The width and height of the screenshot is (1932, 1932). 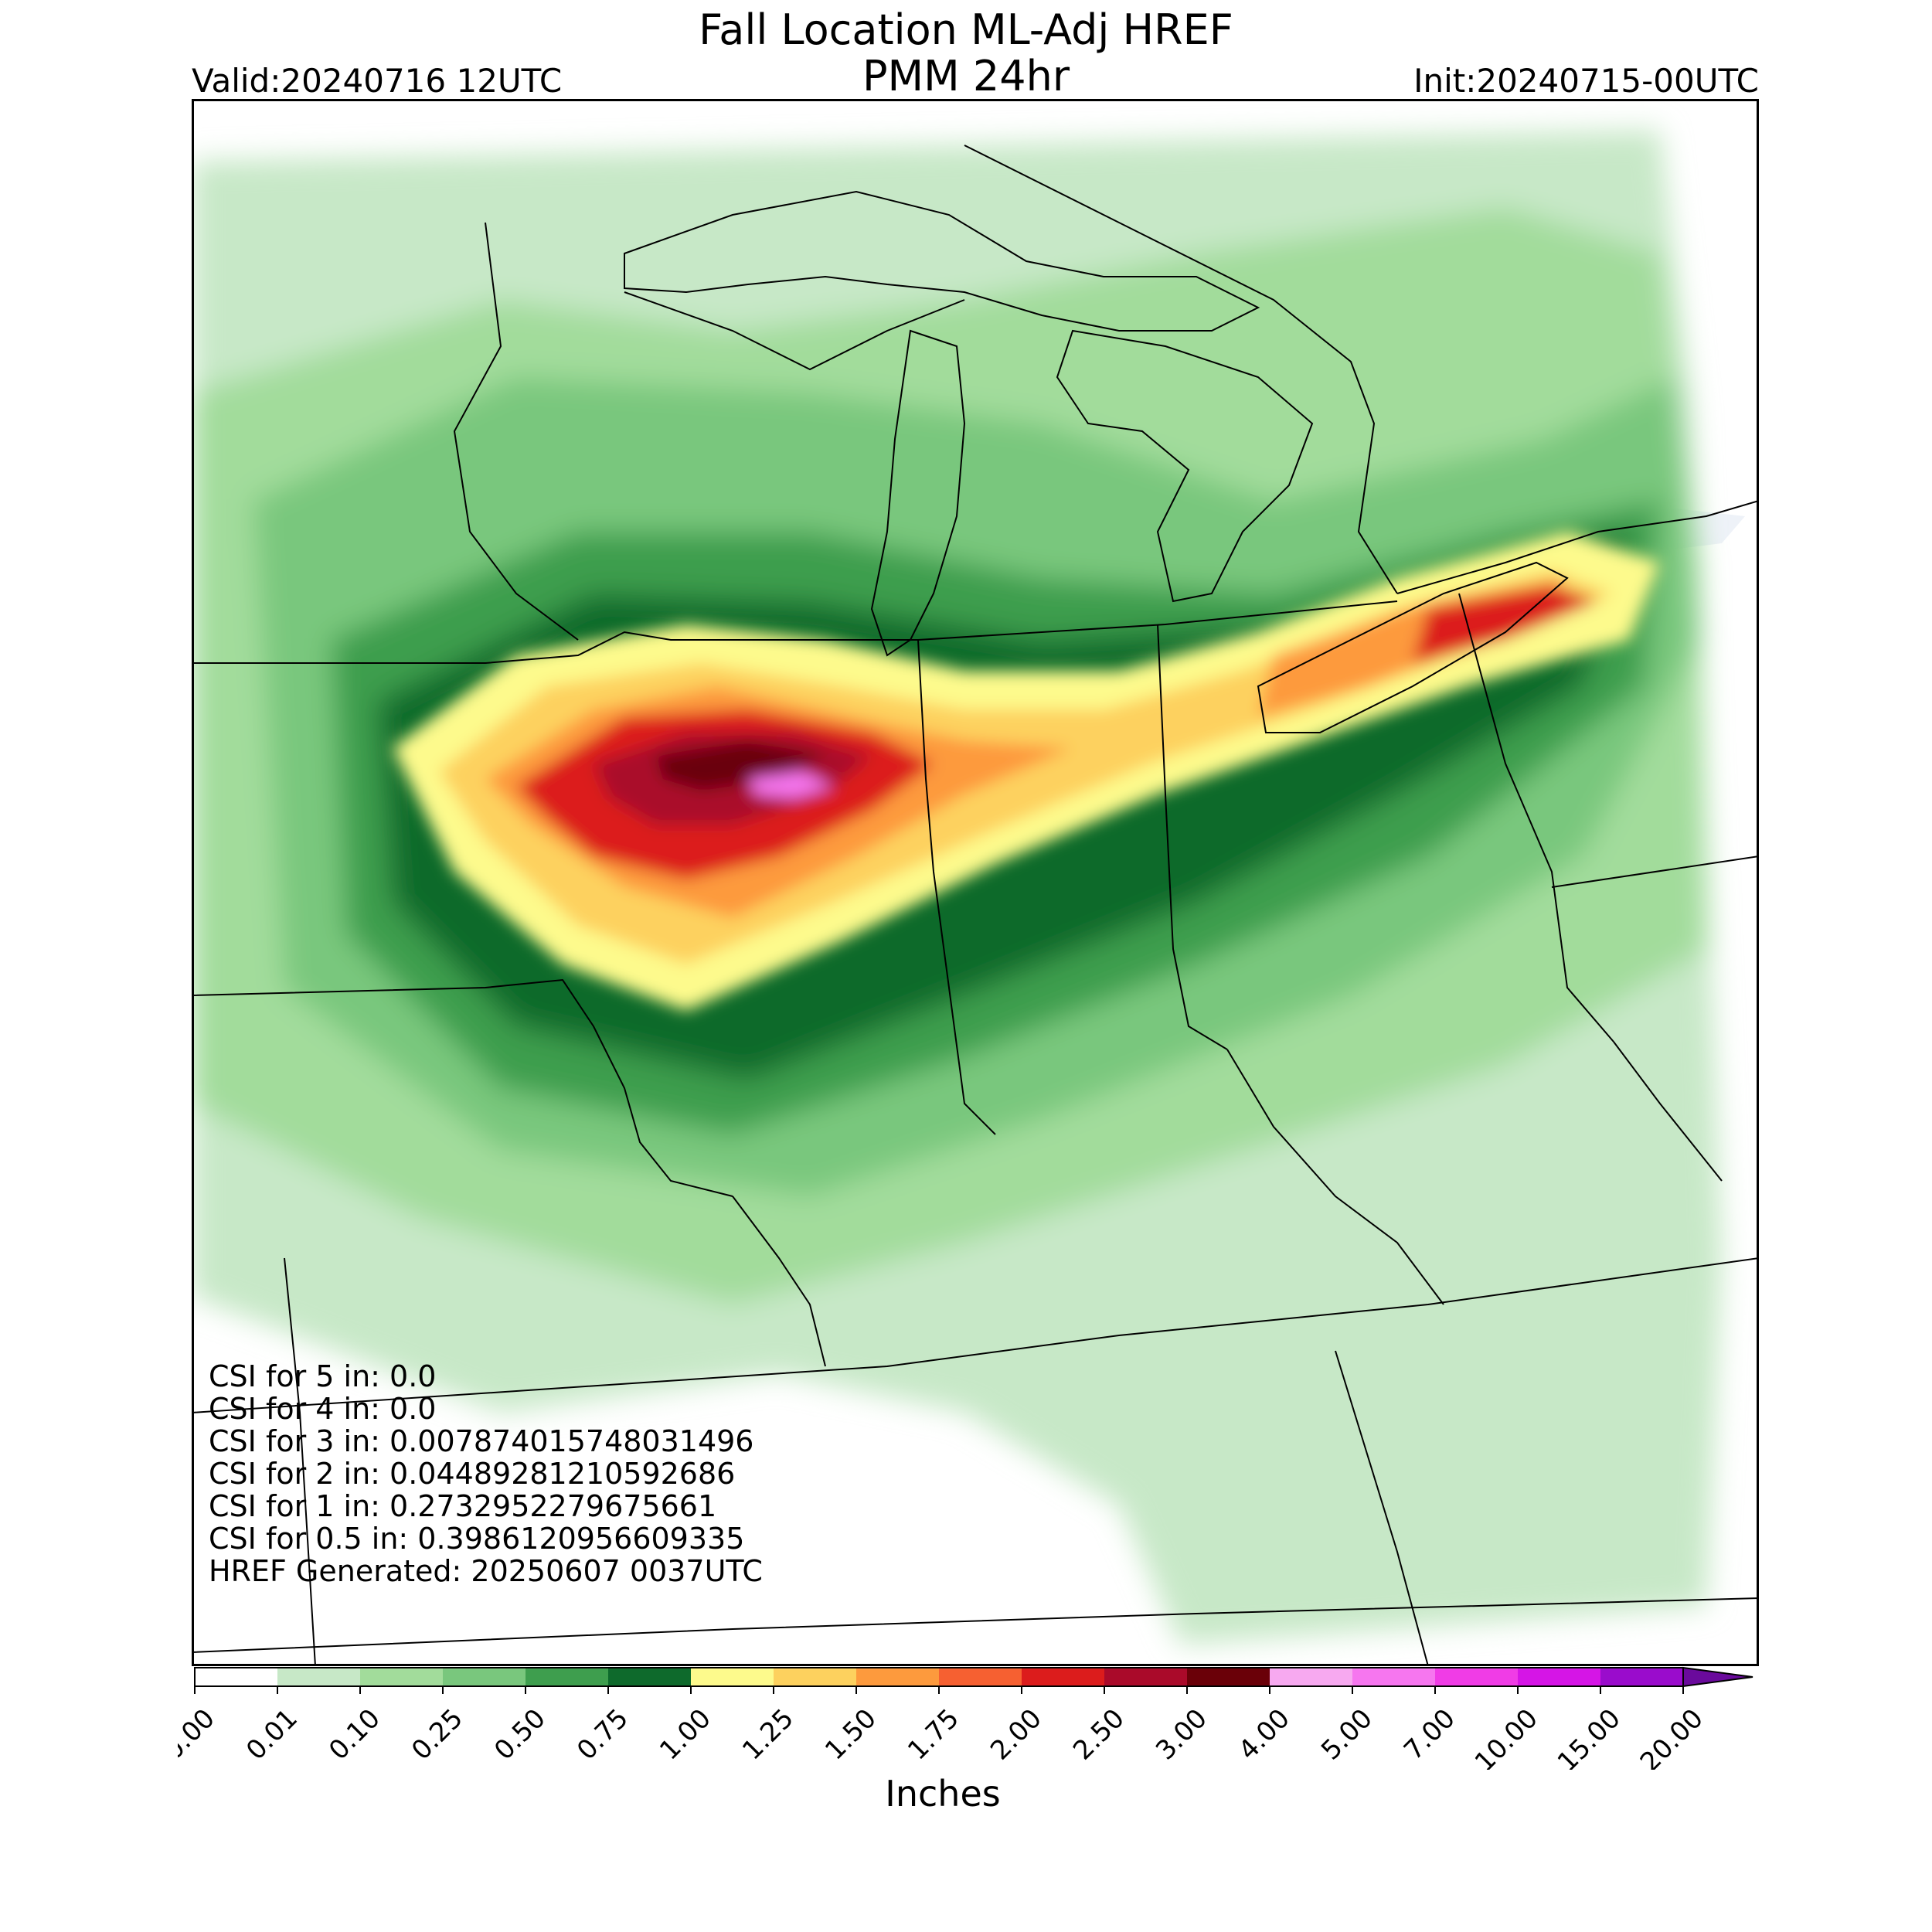 What do you see at coordinates (934, 1735) in the screenshot?
I see `colorbar-tick-label: 1.75` at bounding box center [934, 1735].